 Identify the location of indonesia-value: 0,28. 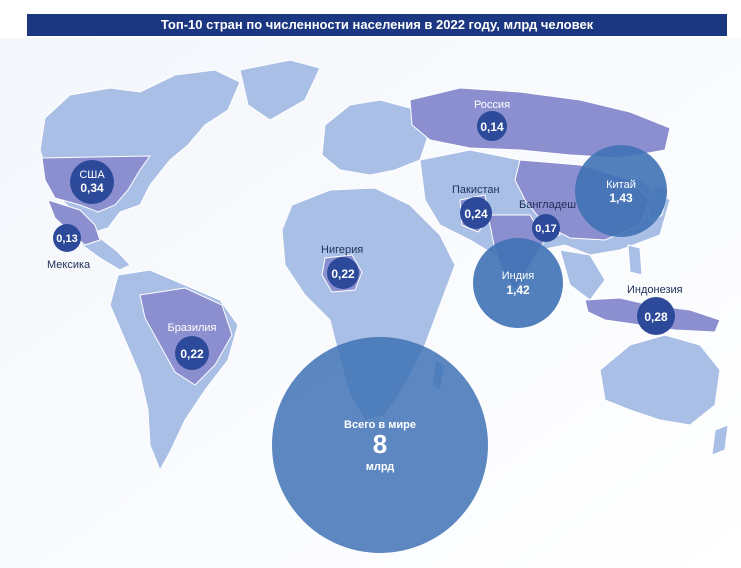
(656, 317).